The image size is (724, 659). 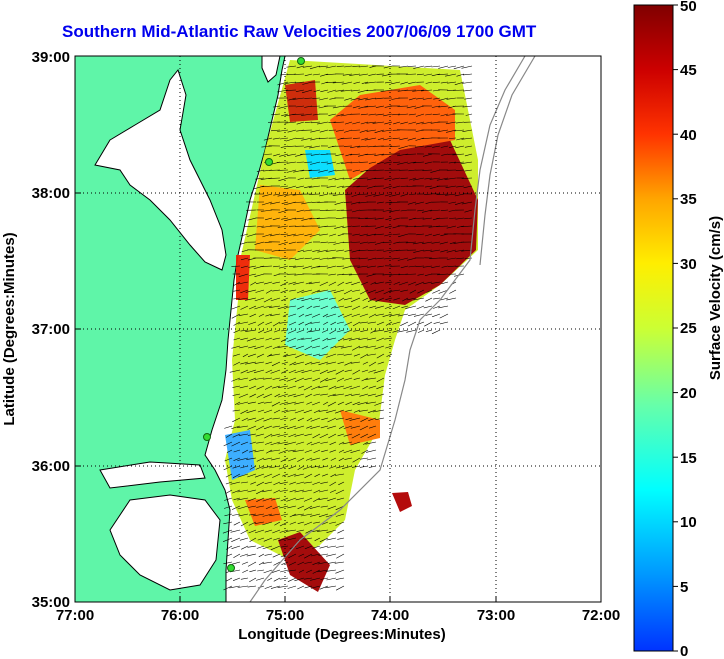 I want to click on x-tick-label: 75:00, so click(x=285, y=615).